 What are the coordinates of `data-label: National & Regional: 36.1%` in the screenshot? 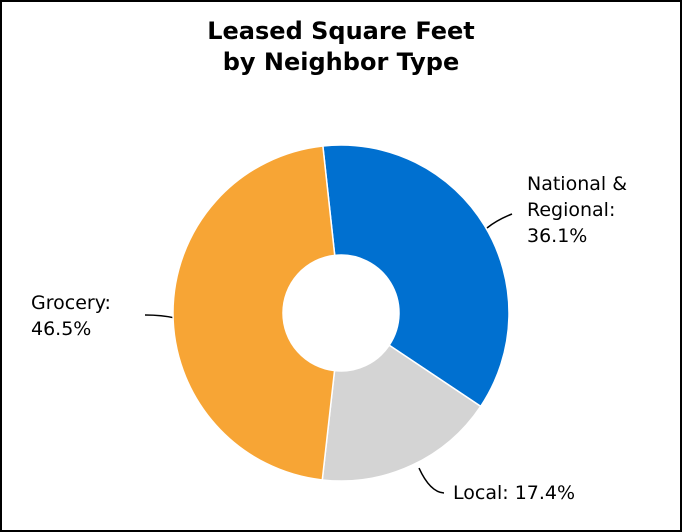 It's located at (587, 210).